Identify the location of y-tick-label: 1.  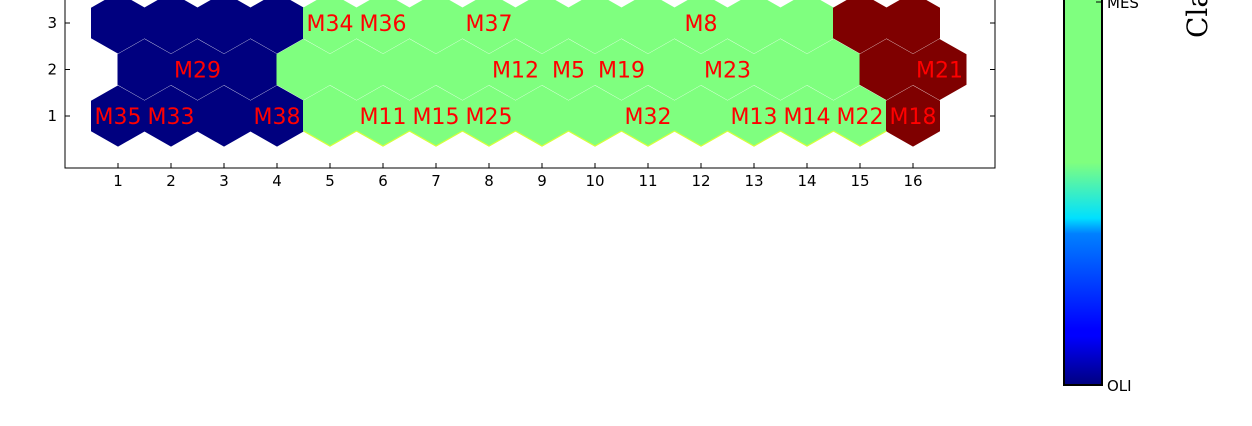
(52, 116).